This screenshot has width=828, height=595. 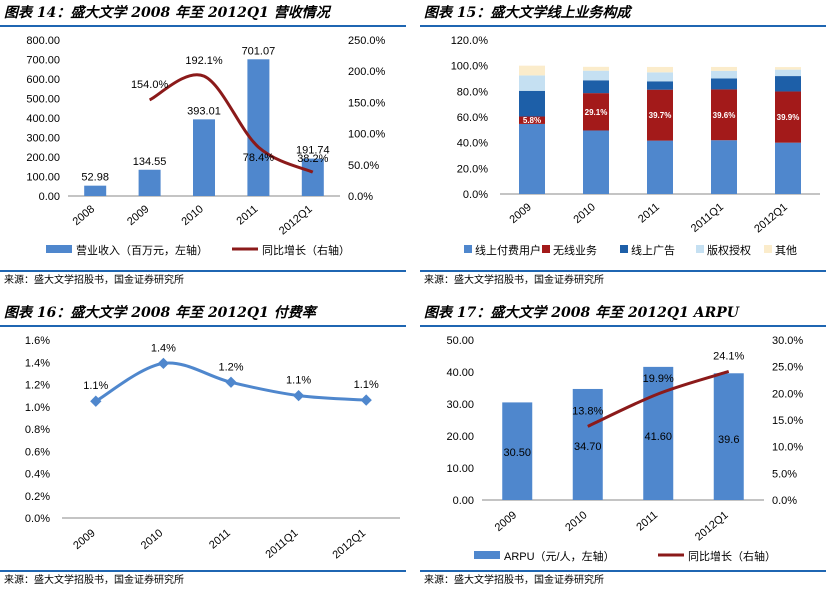 What do you see at coordinates (787, 421) in the screenshot?
I see `right-tick-label: 15.0%` at bounding box center [787, 421].